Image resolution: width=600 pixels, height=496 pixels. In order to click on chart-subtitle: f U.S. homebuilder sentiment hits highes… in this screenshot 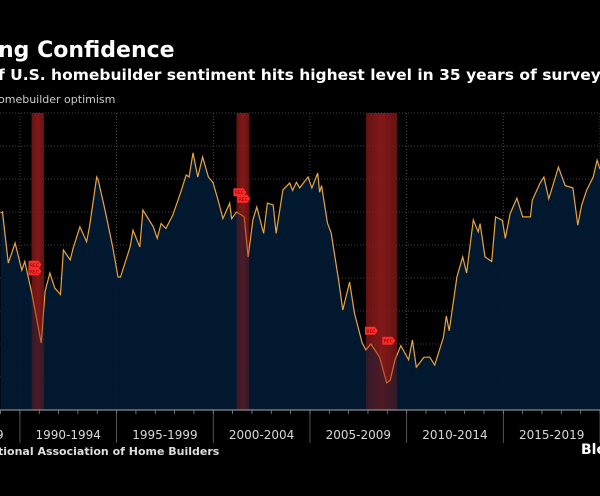, I will do `click(300, 75)`.